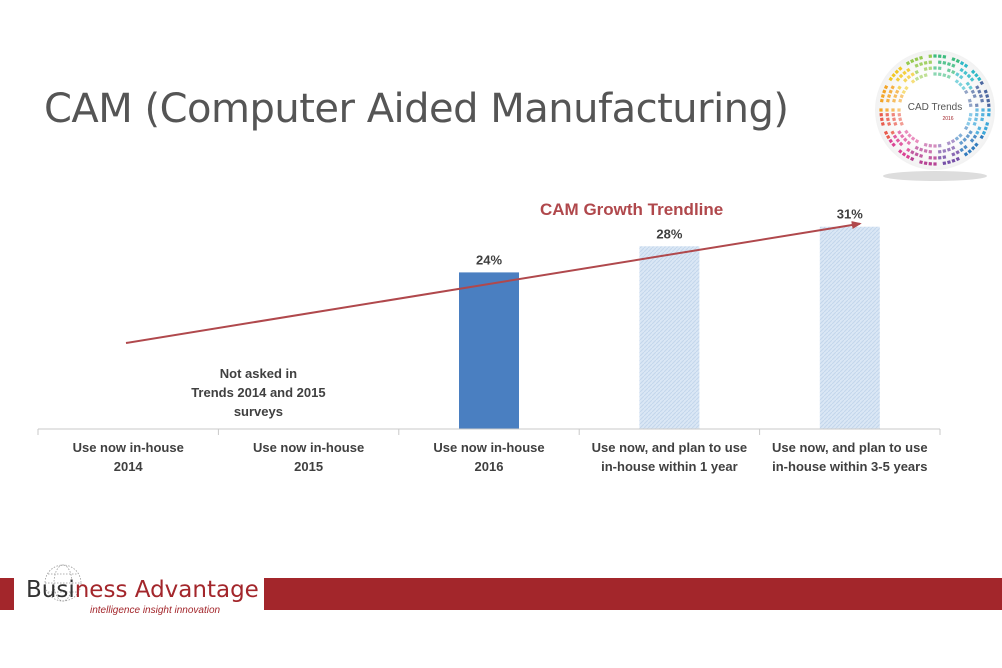  What do you see at coordinates (850, 214) in the screenshot?
I see `bar-value-label-4: 31%` at bounding box center [850, 214].